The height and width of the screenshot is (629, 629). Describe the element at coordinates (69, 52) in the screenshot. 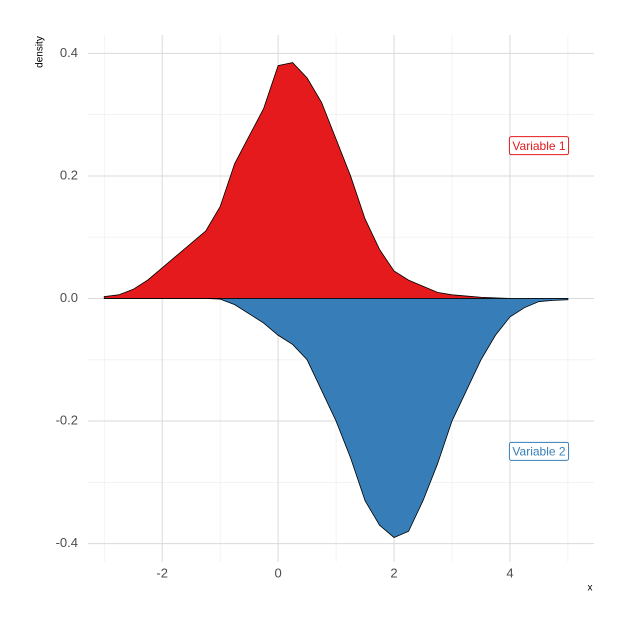

I see `y-tick-label: 0.4` at that location.